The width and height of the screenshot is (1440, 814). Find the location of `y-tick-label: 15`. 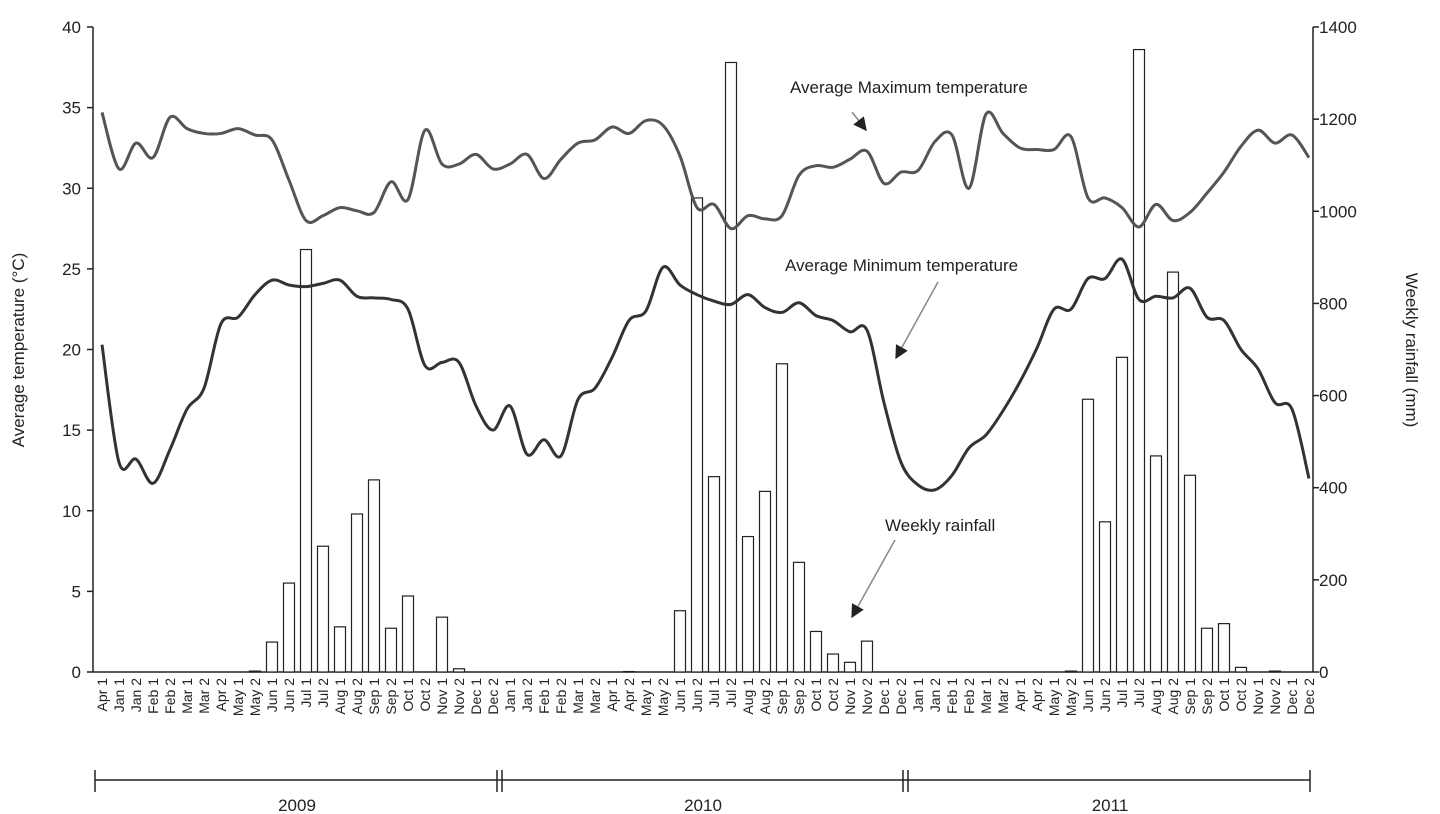

y-tick-label: 15 is located at coordinates (71, 430).